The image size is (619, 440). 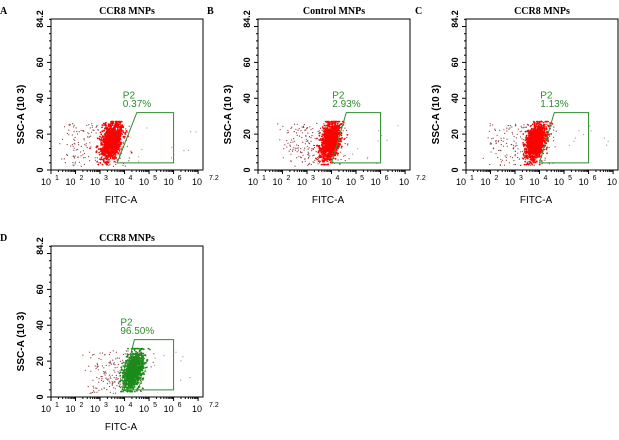 I want to click on gate-p2, so click(x=564, y=138).